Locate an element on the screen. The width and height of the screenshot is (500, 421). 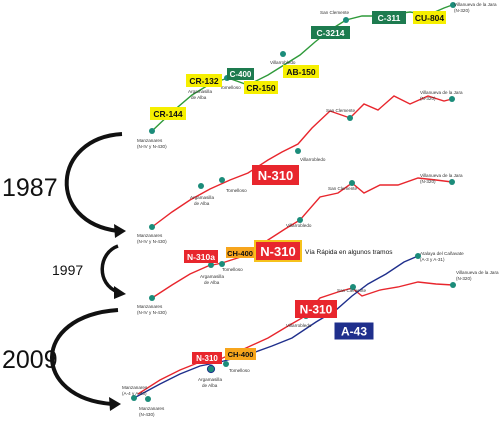
arrow-1997 is located at coordinates (109, 269).